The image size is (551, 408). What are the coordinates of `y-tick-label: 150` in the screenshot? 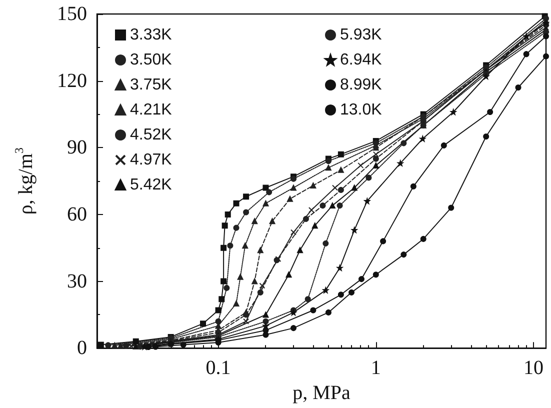 It's located at (72, 14).